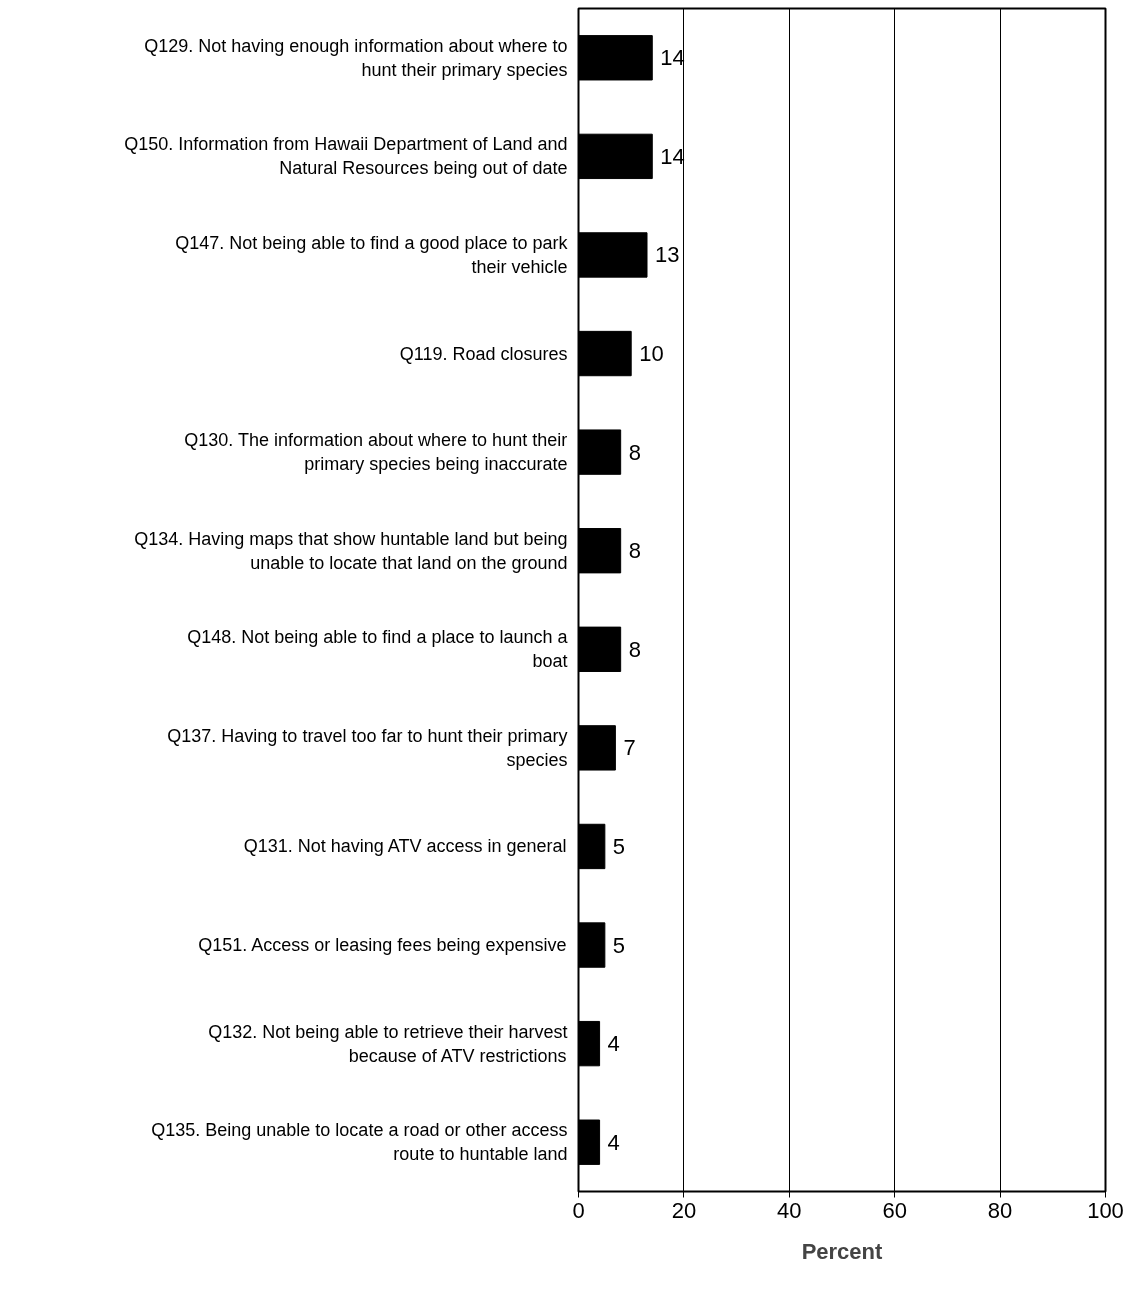  I want to click on y-tick-label: Q134. Having maps that show huntable land but being unable to locate that land on the ground, so click(351, 550).